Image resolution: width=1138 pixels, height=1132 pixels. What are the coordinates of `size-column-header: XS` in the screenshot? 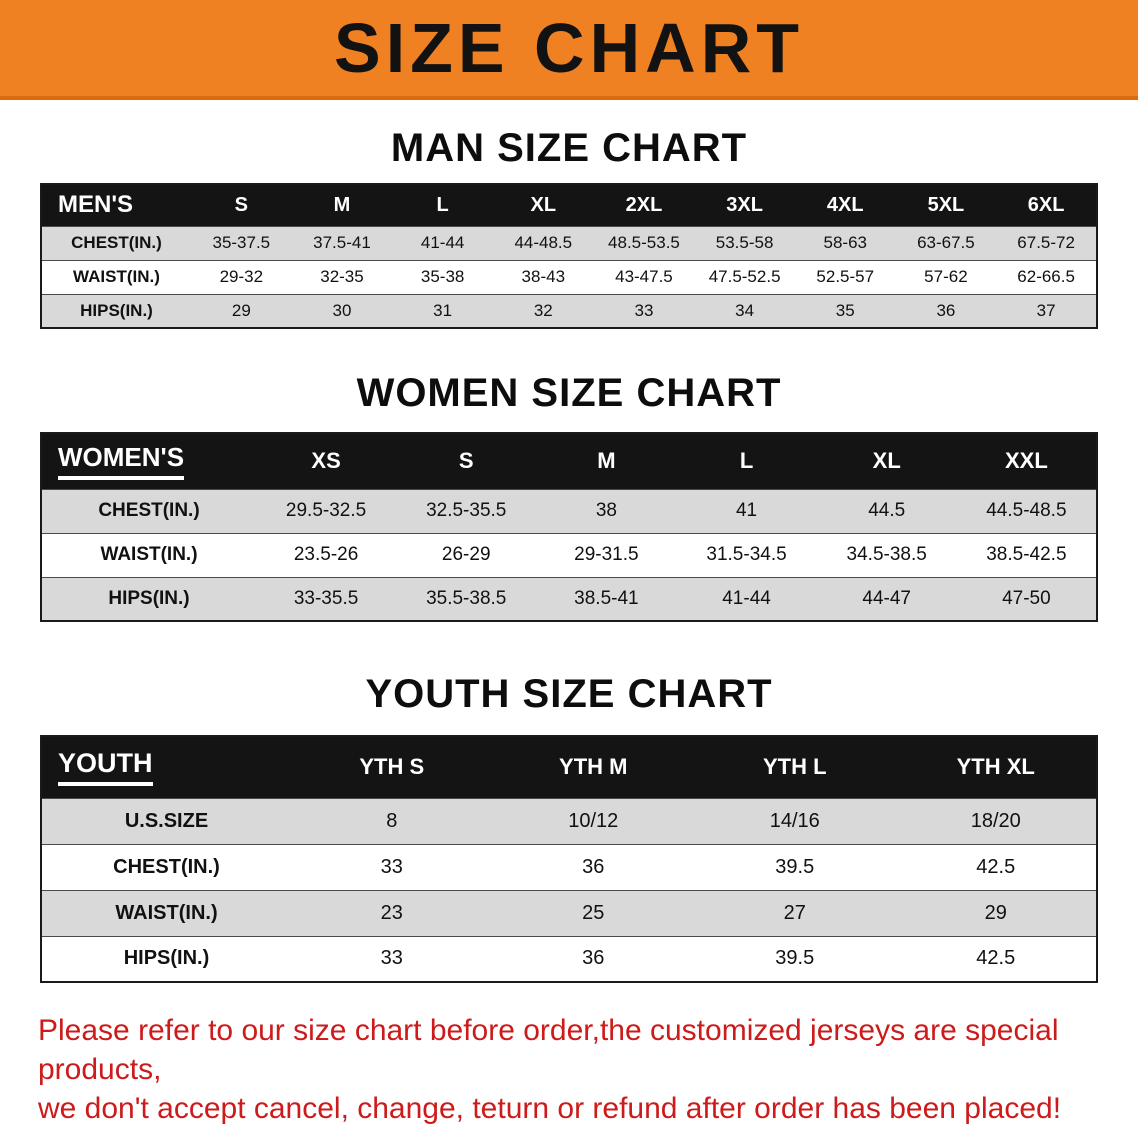 It's located at (326, 461).